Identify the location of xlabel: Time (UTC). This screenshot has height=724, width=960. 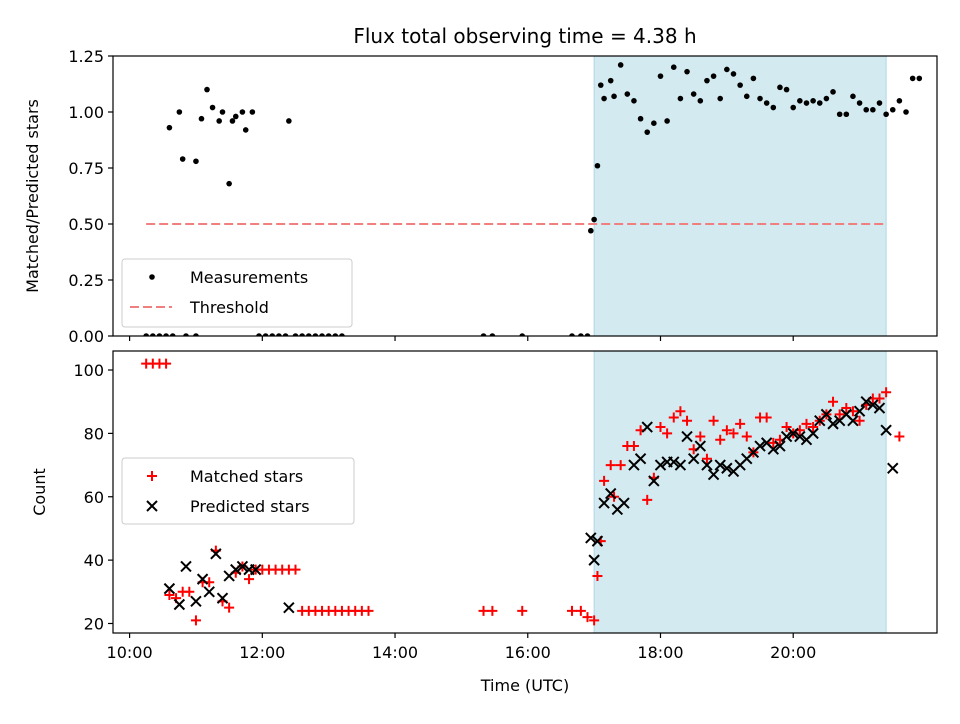
(524, 685).